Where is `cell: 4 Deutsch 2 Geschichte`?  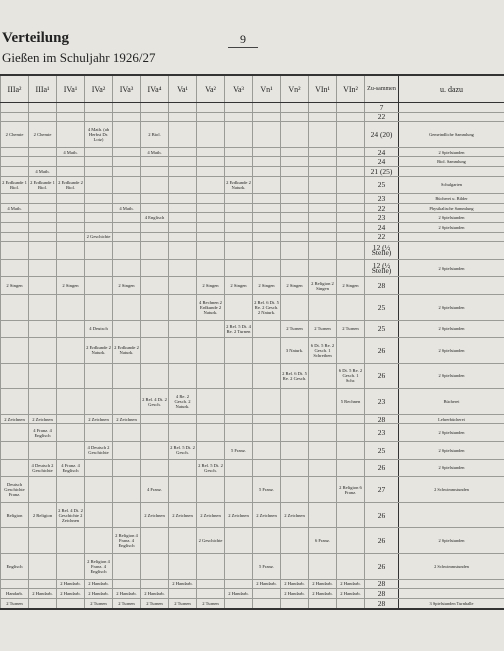
cell: 4 Deutsch 2 Geschichte is located at coordinates (42, 468).